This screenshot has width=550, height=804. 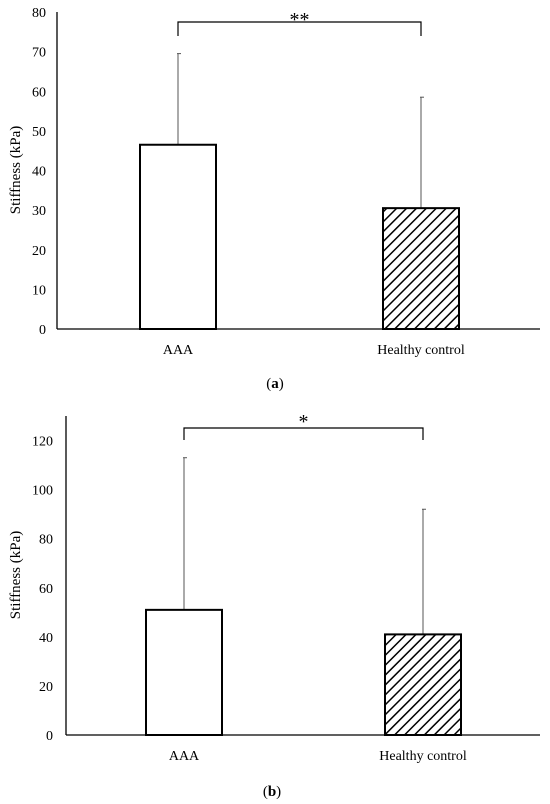 I want to click on y-tick-label-b: 120, so click(x=42, y=442).